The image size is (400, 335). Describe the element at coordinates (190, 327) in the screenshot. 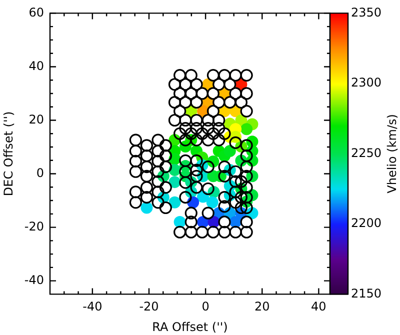

I see `x-axis-title: RA Offset ('')` at that location.